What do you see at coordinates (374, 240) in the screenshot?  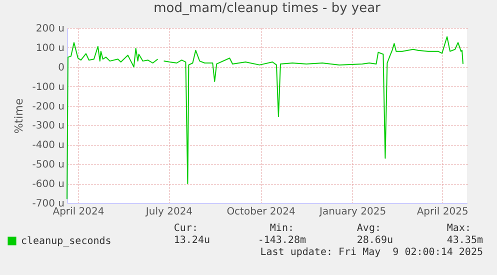 I see `text: 28.69u` at bounding box center [374, 240].